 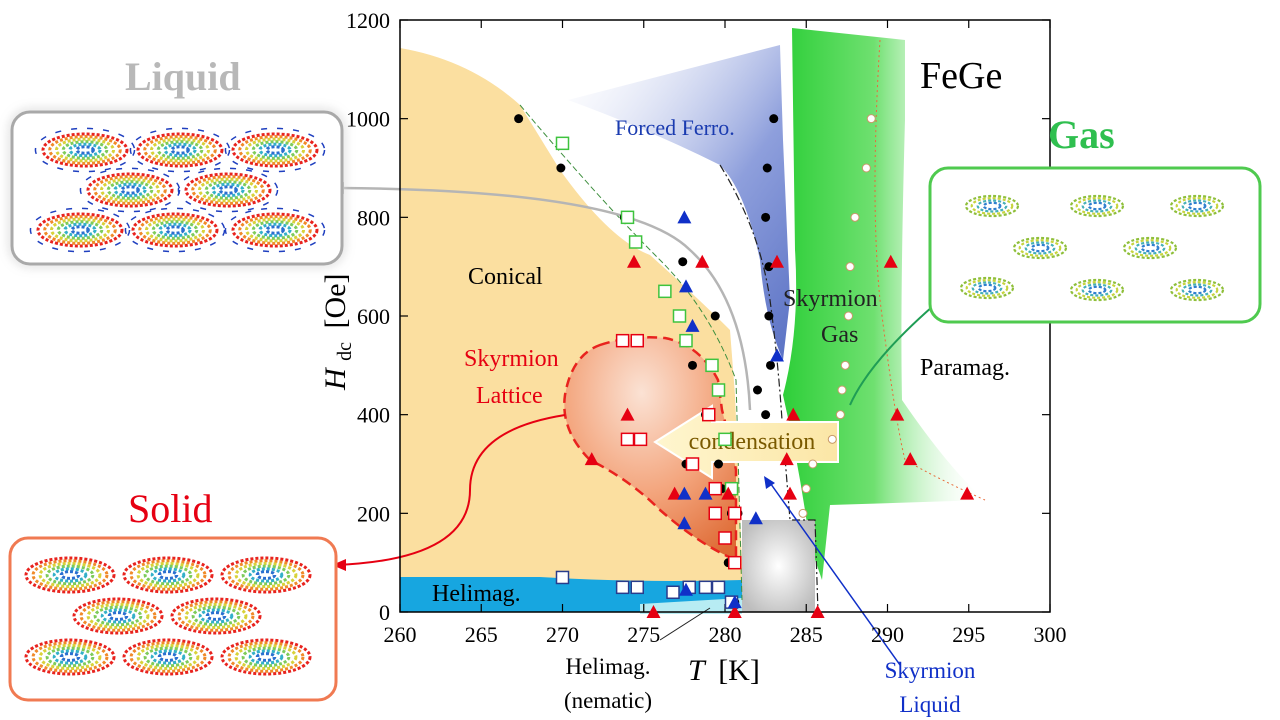 What do you see at coordinates (930, 704) in the screenshot?
I see `skyrmion-liquid-label-2: Liquid` at bounding box center [930, 704].